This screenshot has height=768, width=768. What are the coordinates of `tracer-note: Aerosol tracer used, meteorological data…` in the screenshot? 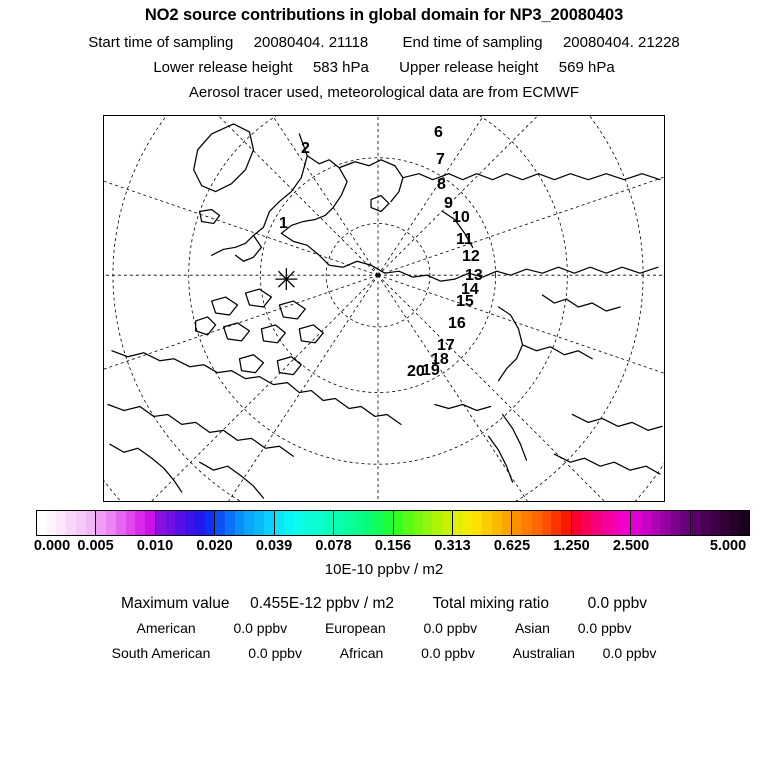 It's located at (384, 92).